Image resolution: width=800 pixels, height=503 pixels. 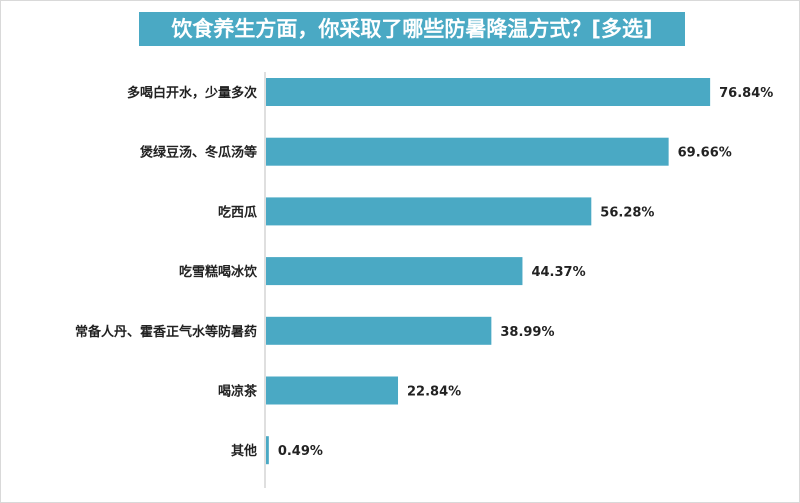 I want to click on value-label: 22.84%, so click(x=434, y=392).